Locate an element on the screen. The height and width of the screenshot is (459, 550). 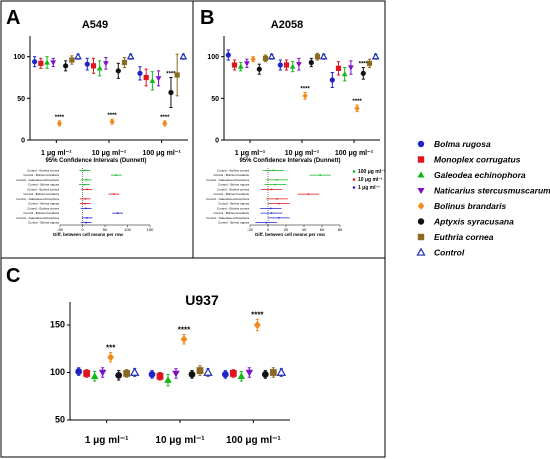
ci-legend-marker is located at coordinates (354, 171).